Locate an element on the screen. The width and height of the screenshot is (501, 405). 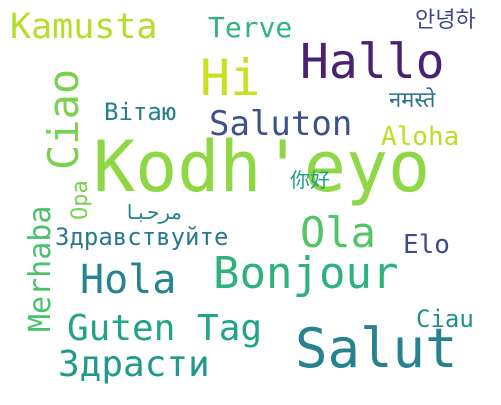
word-aloha: Aloha is located at coordinates (420, 137).